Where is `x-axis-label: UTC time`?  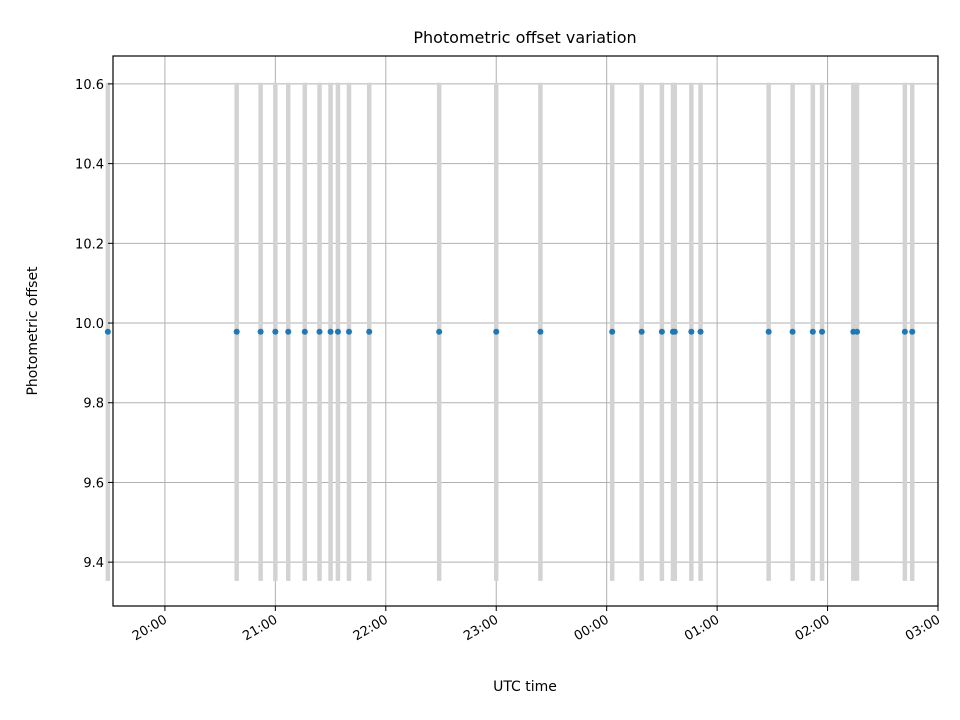
x-axis-label: UTC time is located at coordinates (525, 687).